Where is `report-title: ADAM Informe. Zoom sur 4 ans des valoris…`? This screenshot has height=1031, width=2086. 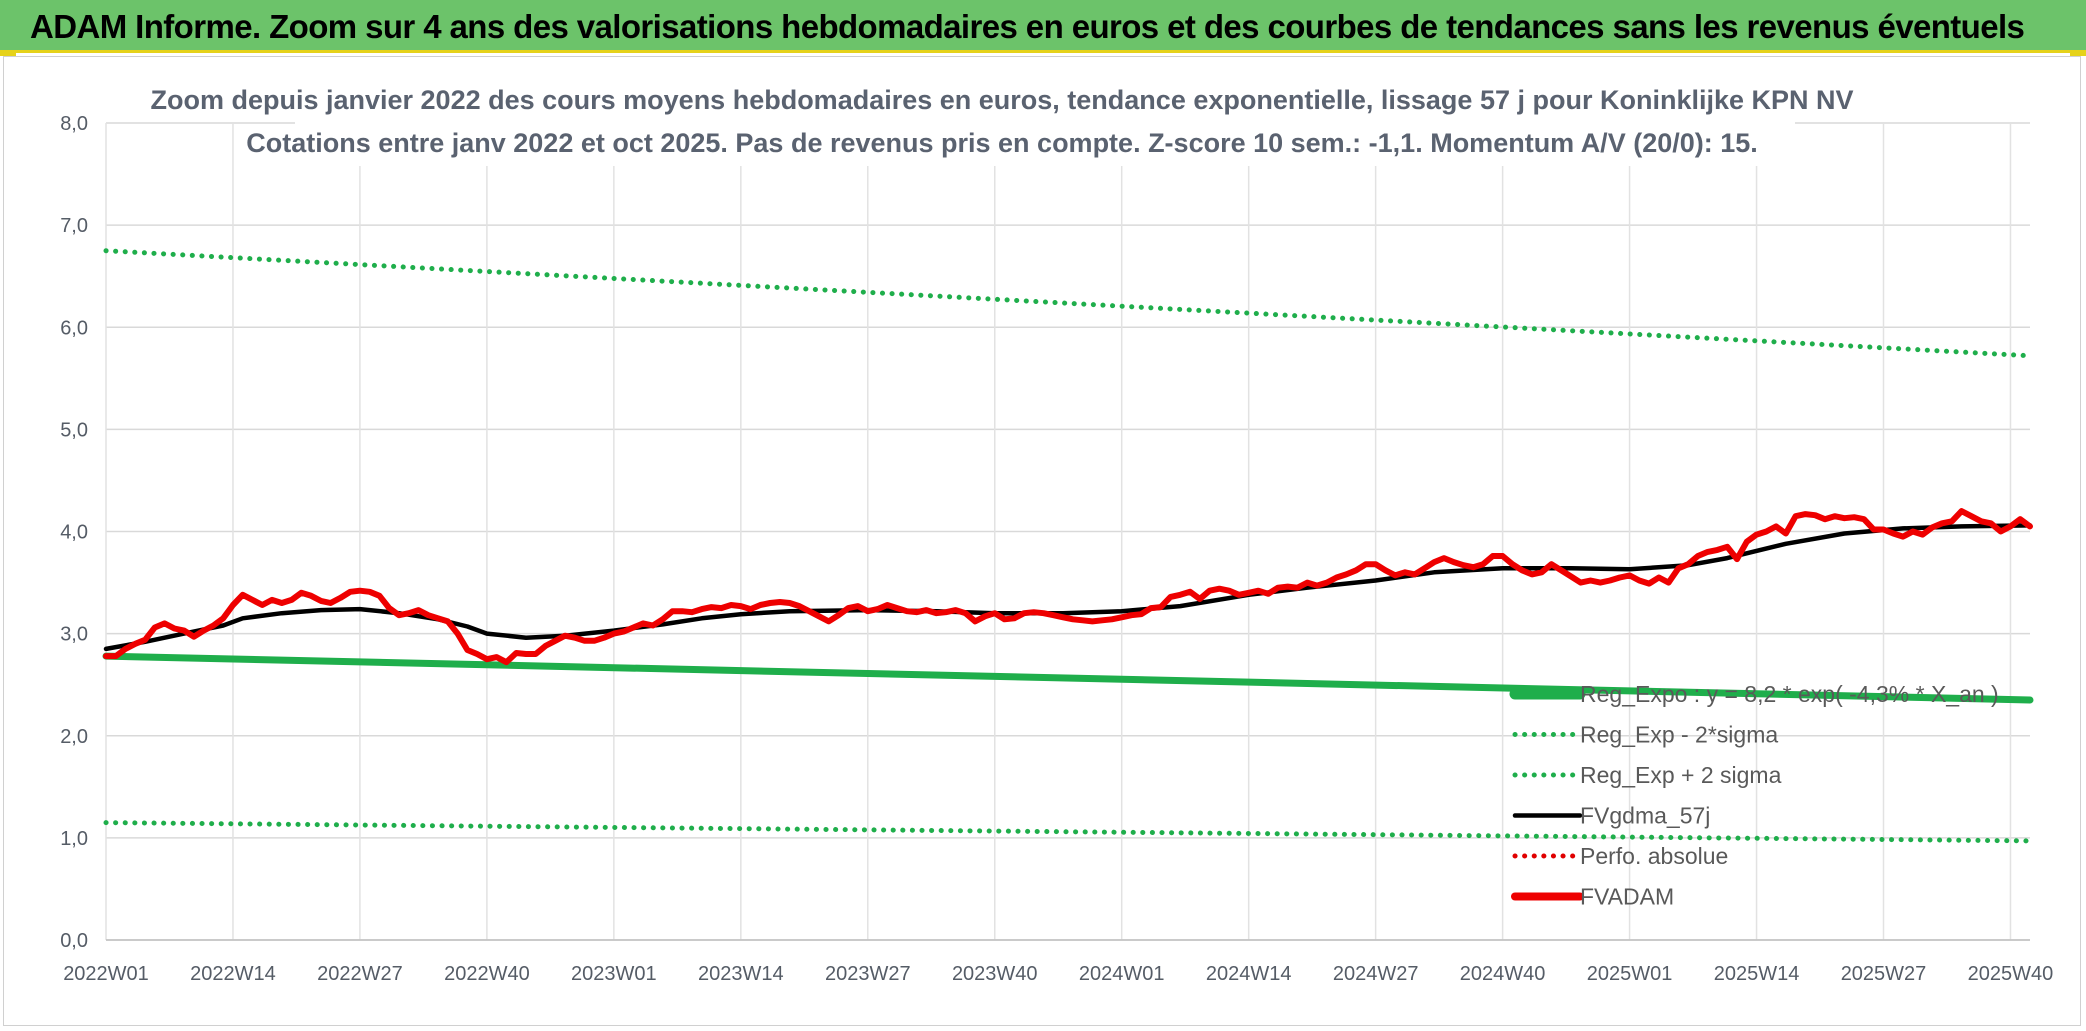
report-title: ADAM Informe. Zoom sur 4 ans des valoris… is located at coordinates (1027, 26).